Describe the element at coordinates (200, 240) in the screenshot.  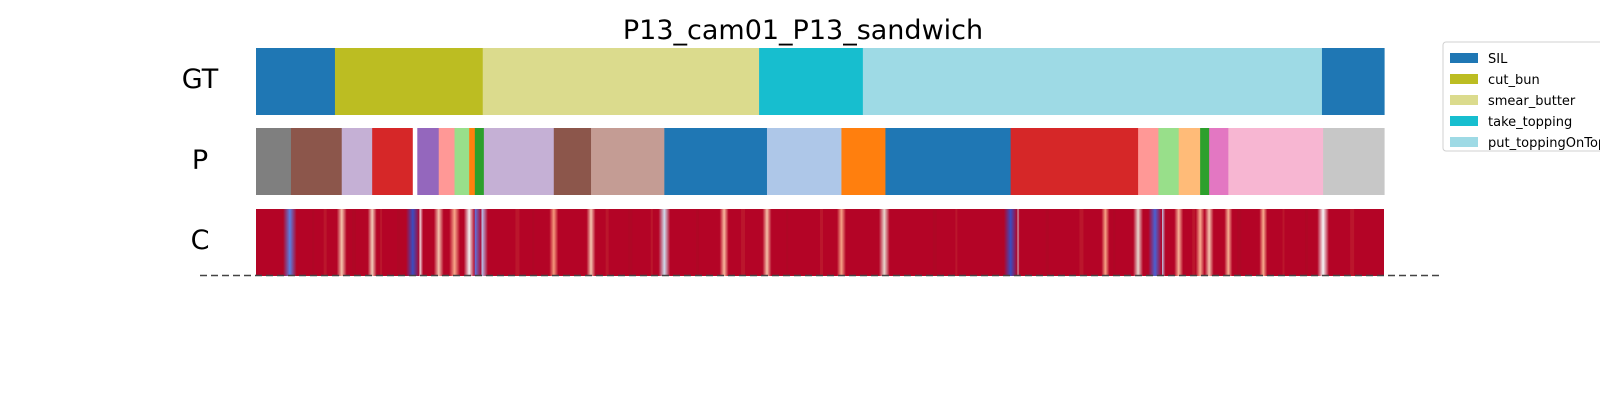
I see `row-label-c: C` at that location.